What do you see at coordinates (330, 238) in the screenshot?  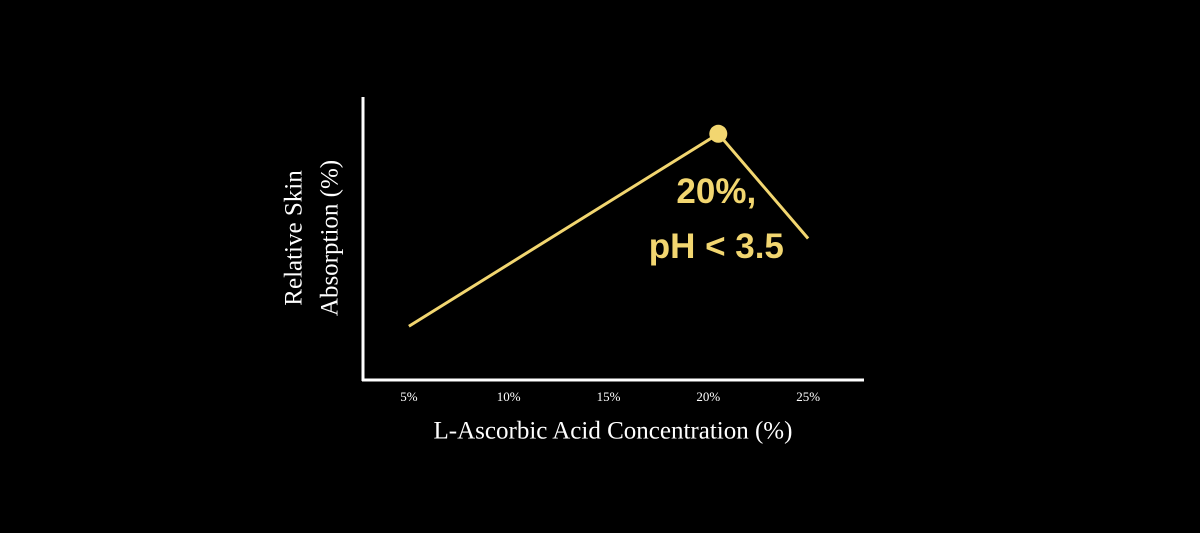 I see `y-axis-title: Absorption (%)` at bounding box center [330, 238].